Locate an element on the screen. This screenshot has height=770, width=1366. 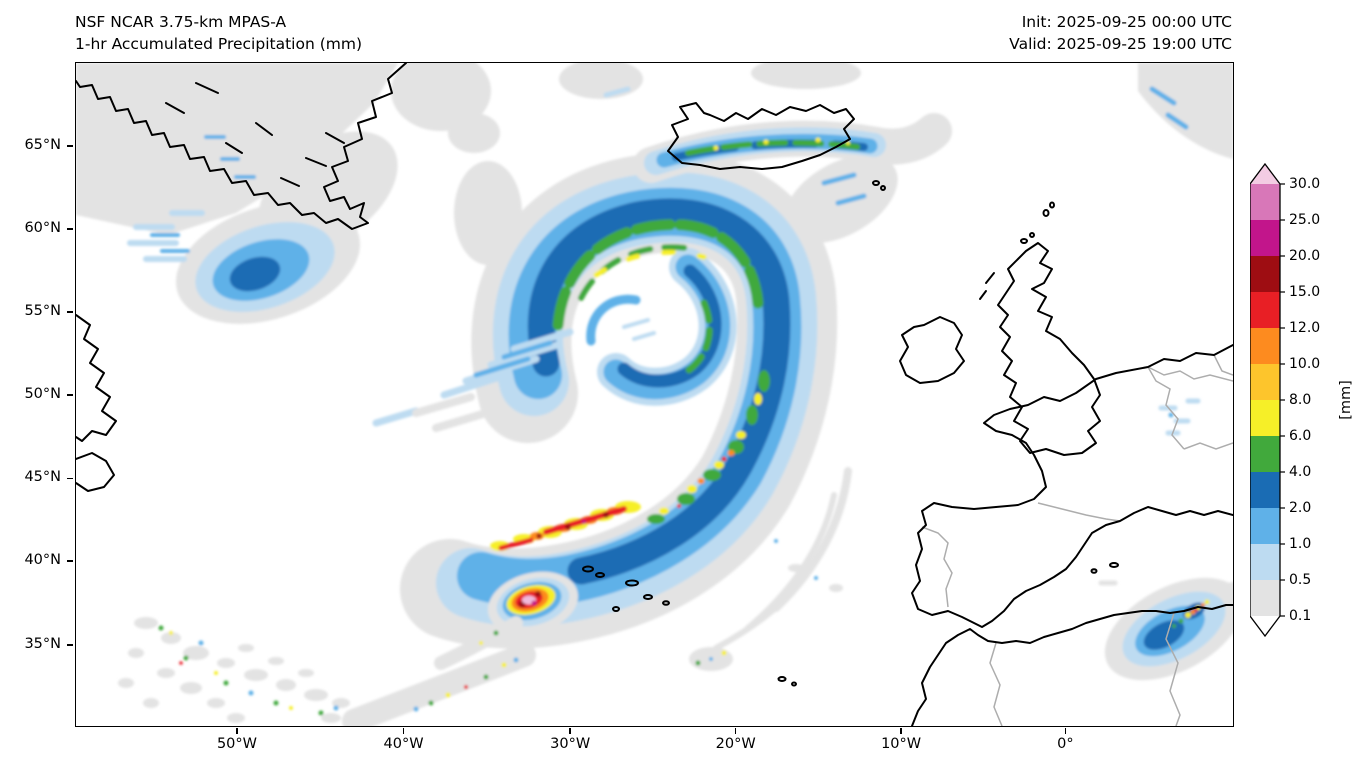
colorbar-unit-label: [mm] is located at coordinates (1346, 400).